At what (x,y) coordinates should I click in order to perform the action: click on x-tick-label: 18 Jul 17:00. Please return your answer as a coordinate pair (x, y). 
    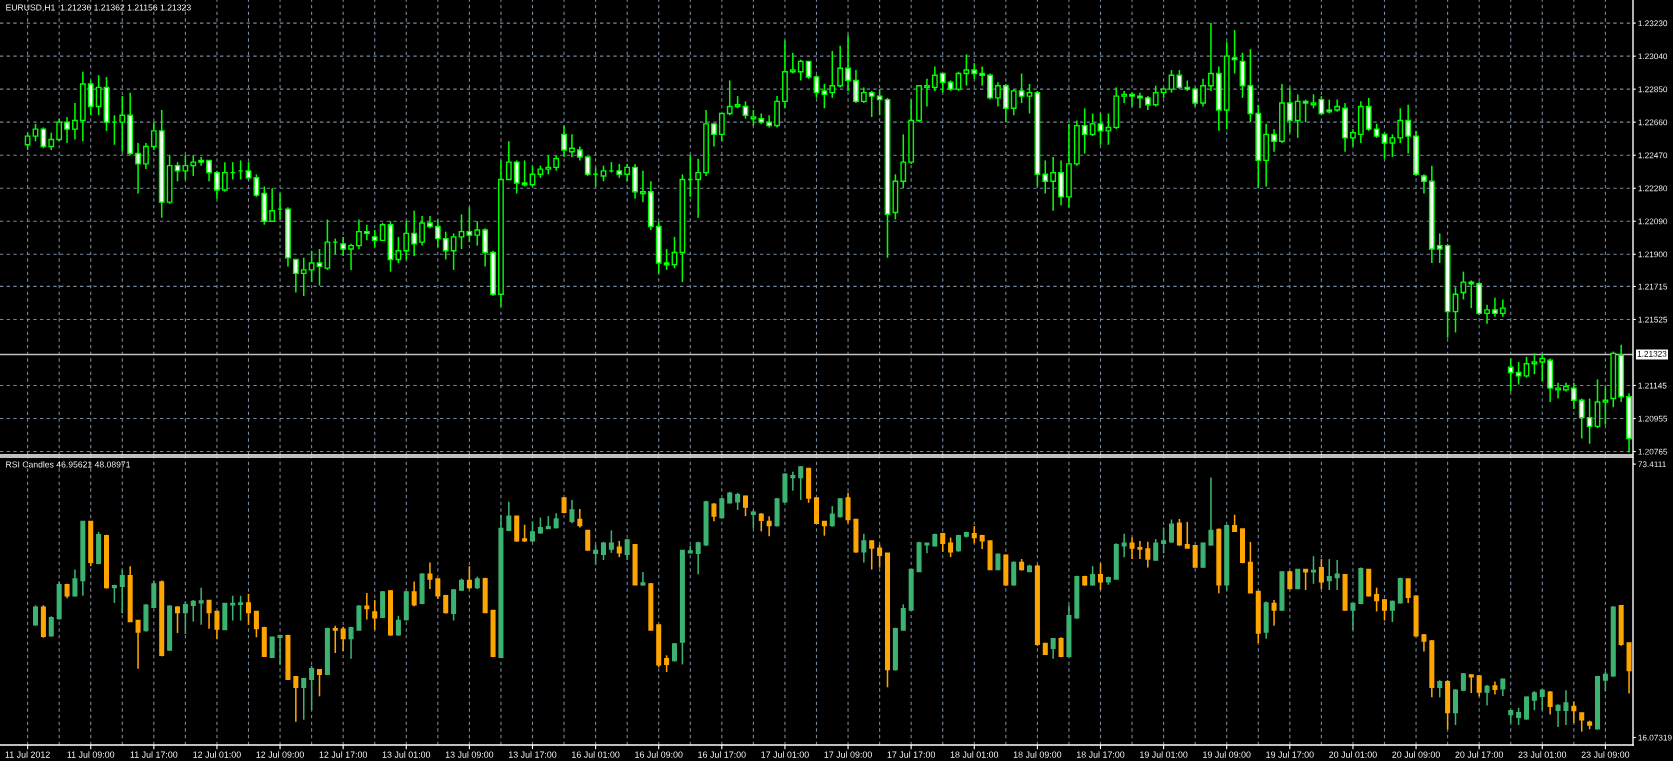
    Looking at the image, I should click on (1100, 754).